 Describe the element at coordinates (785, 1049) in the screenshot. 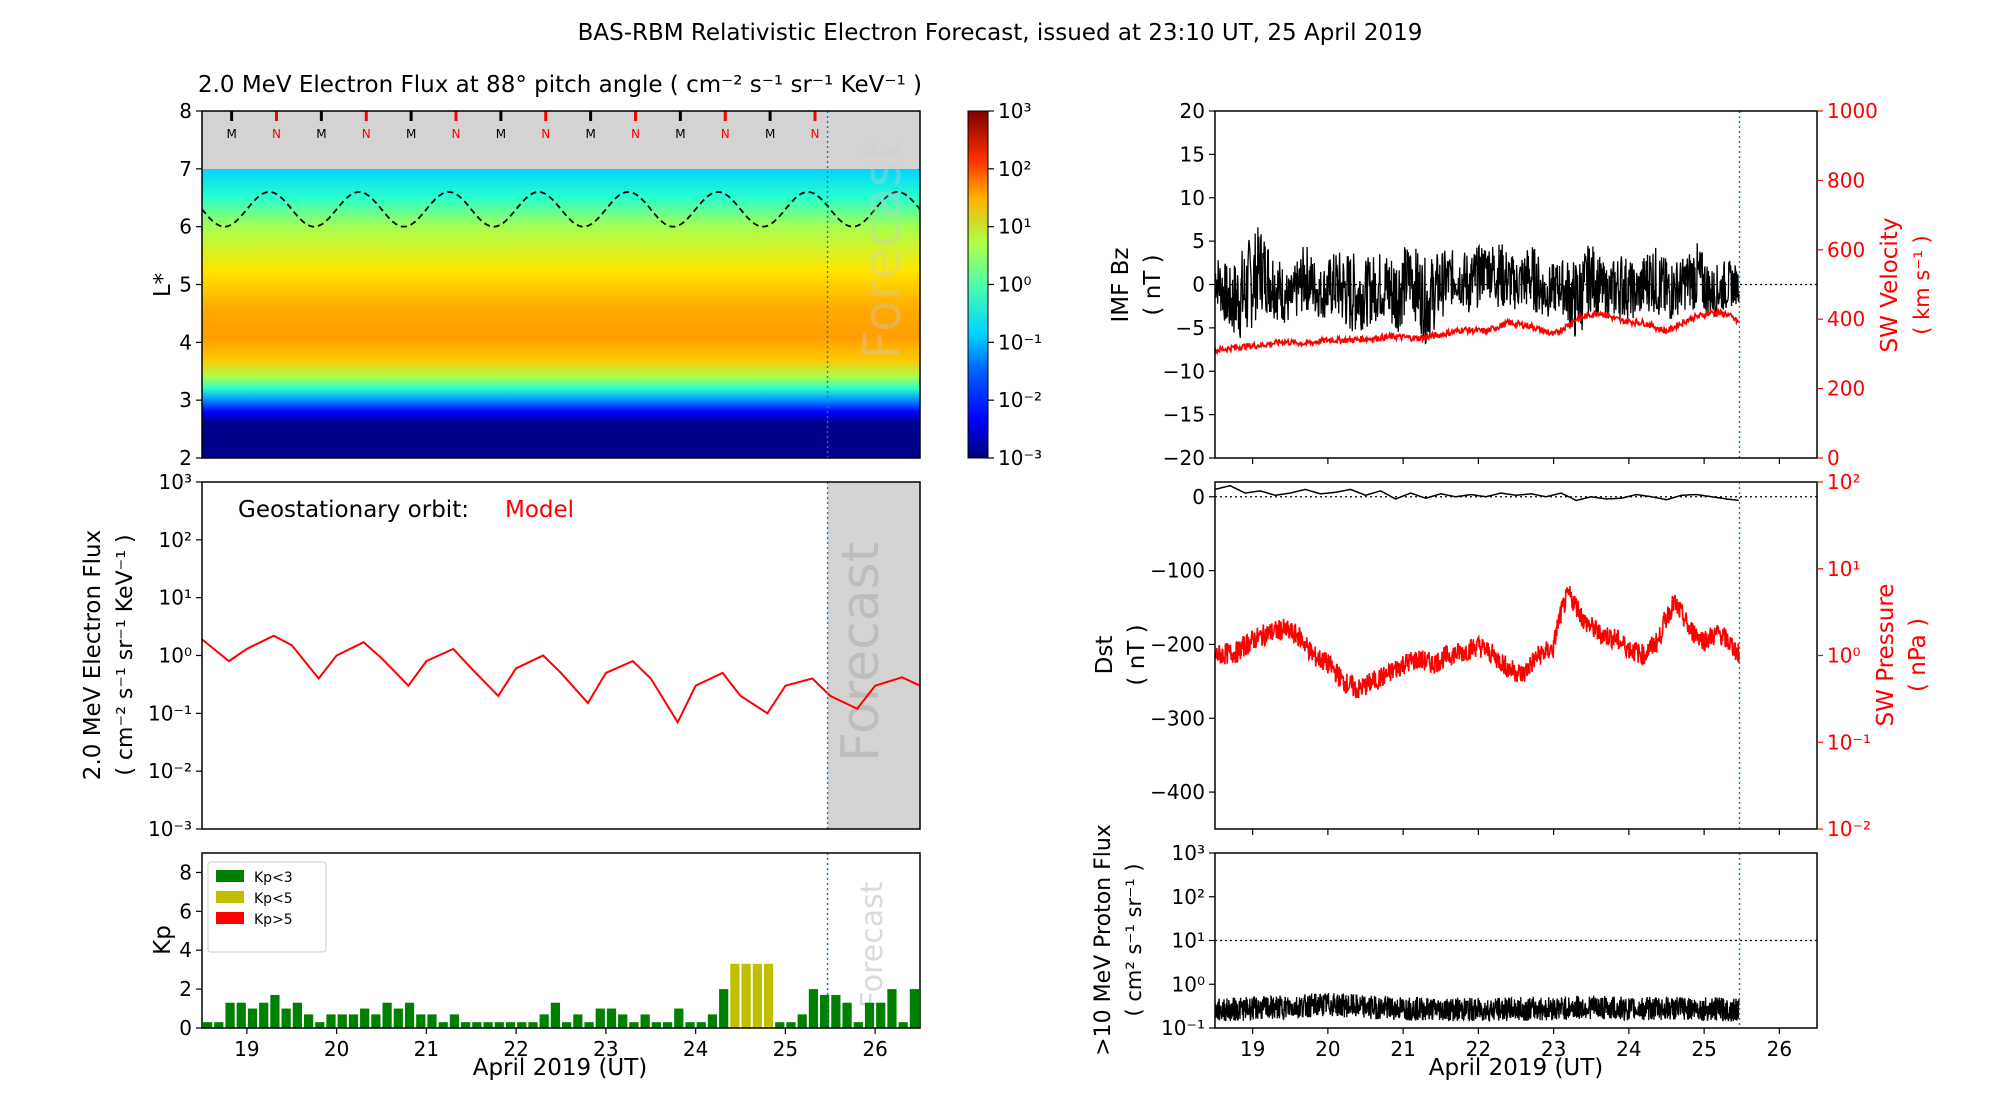

I see `kp-xtick-label: 25` at that location.